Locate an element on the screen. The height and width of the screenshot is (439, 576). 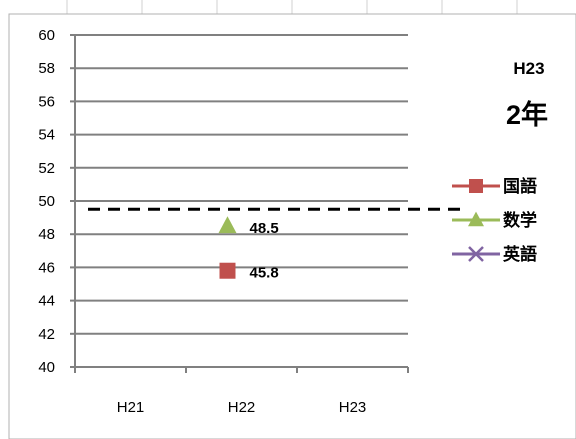
legend-label: 国語 is located at coordinates (520, 186).